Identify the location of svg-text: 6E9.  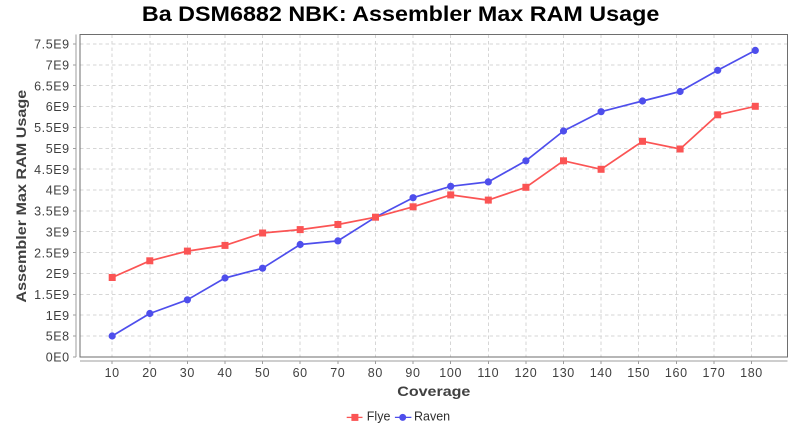
(58, 107).